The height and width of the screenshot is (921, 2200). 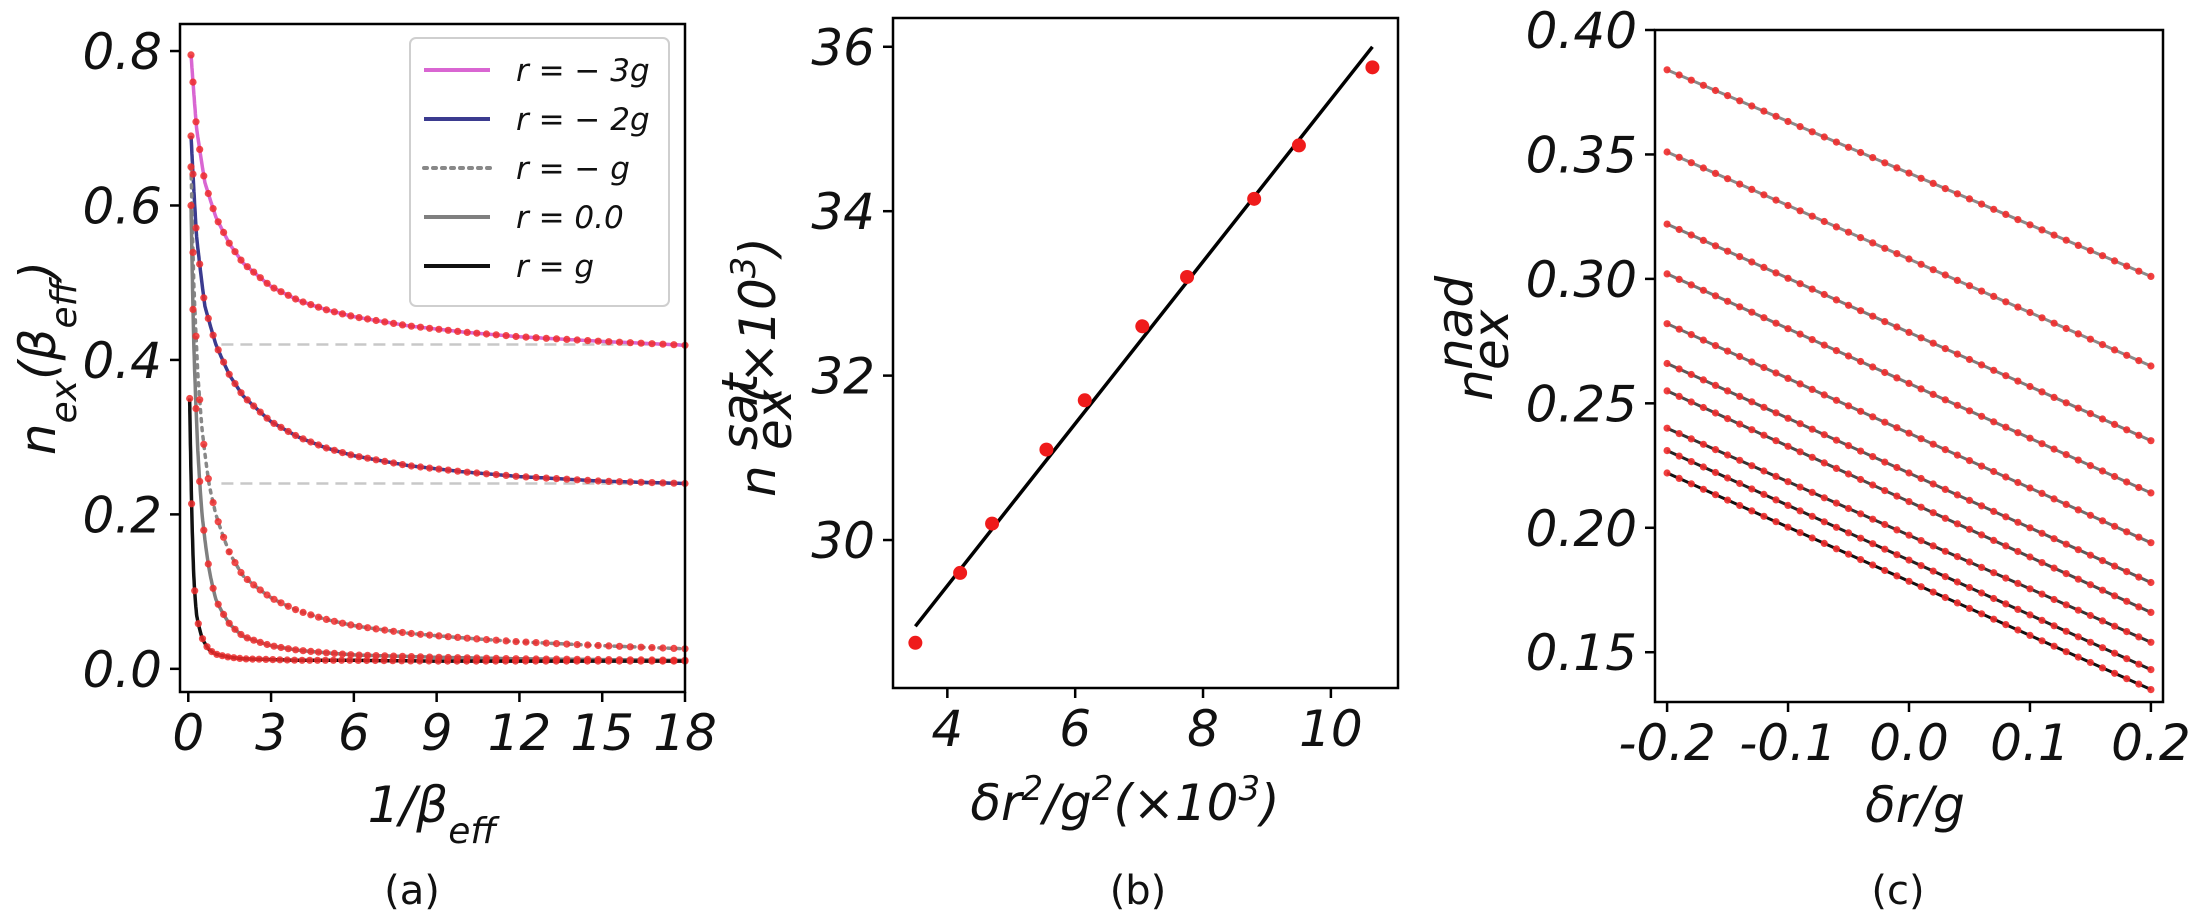 I want to click on legend-label-4: r = 0.0, so click(x=570, y=218).